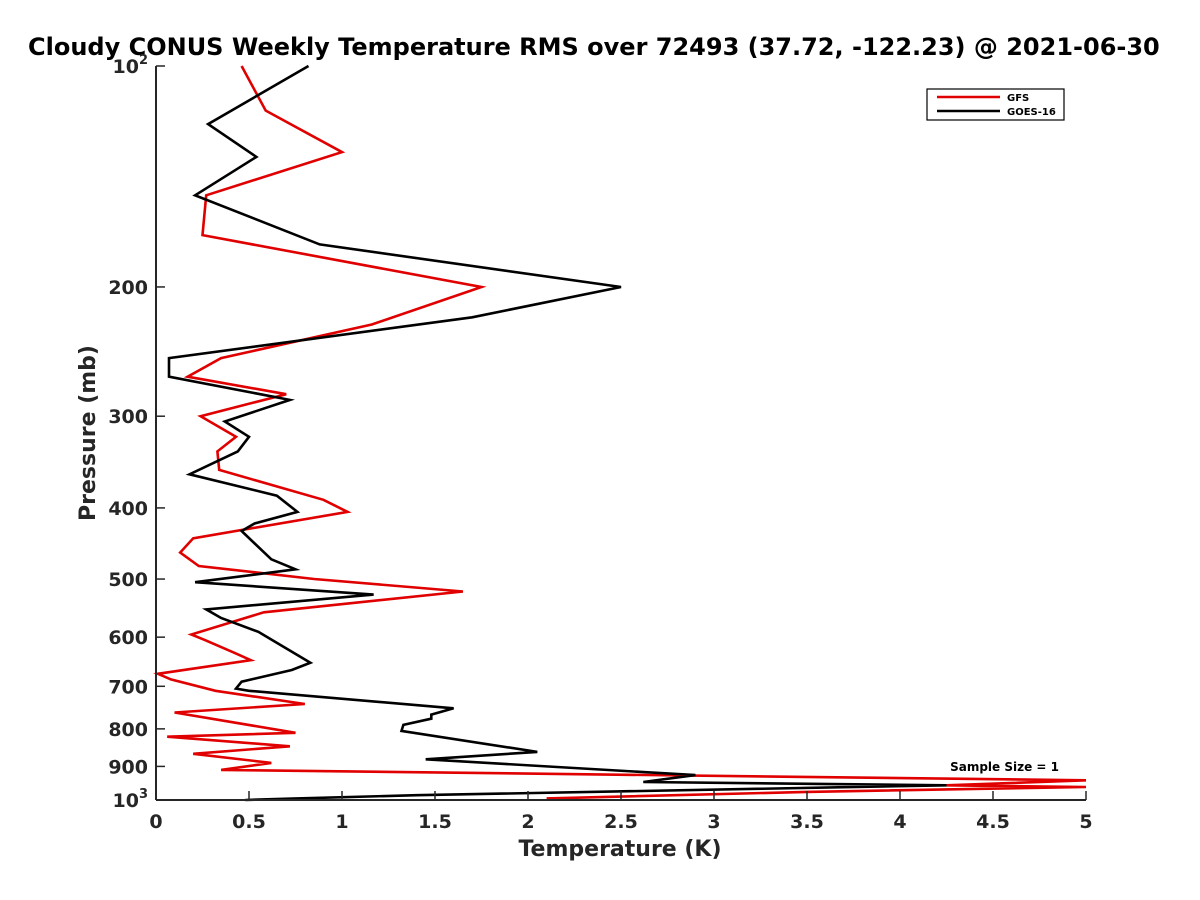  Describe the element at coordinates (128, 580) in the screenshot. I see `y-tick-label: 500` at that location.